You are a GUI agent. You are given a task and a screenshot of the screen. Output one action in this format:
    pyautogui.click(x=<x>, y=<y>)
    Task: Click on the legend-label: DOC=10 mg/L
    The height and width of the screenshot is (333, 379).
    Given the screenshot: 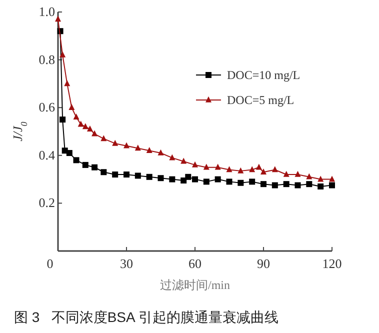 What is the action you would take?
    pyautogui.click(x=263, y=75)
    